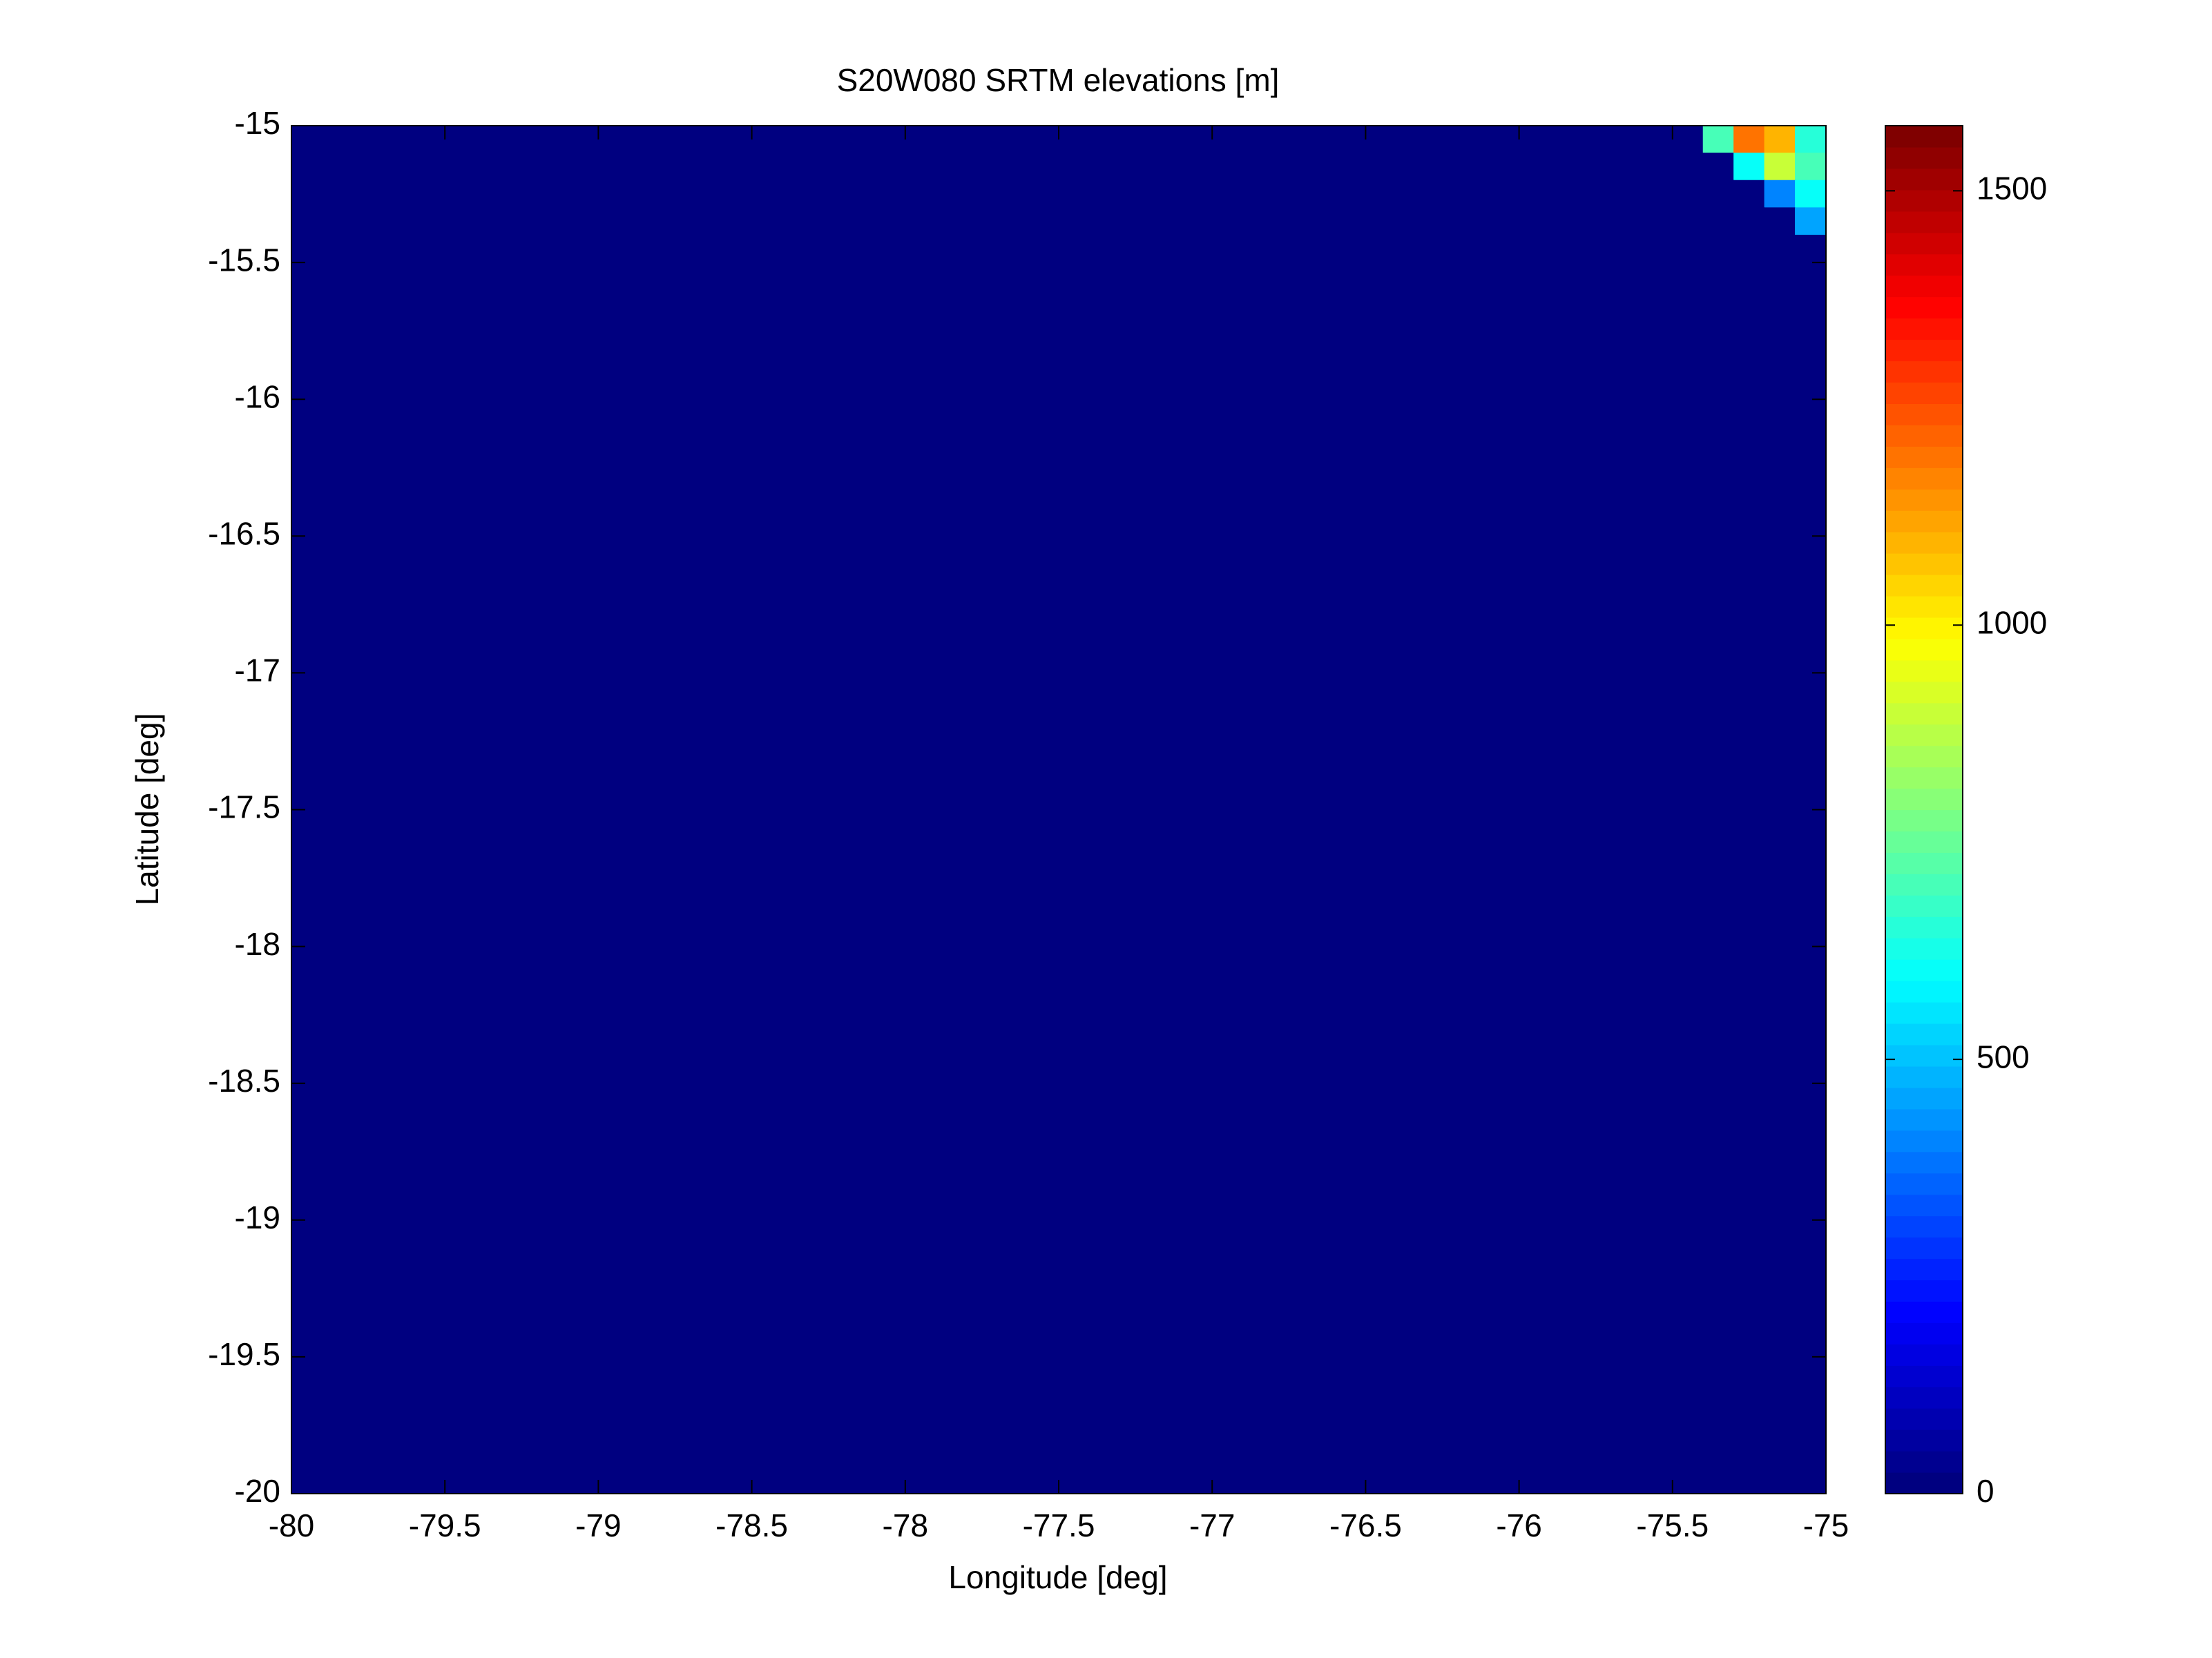 The width and height of the screenshot is (2212, 1658). What do you see at coordinates (244, 1081) in the screenshot?
I see `y-tick-label: -18.5` at bounding box center [244, 1081].